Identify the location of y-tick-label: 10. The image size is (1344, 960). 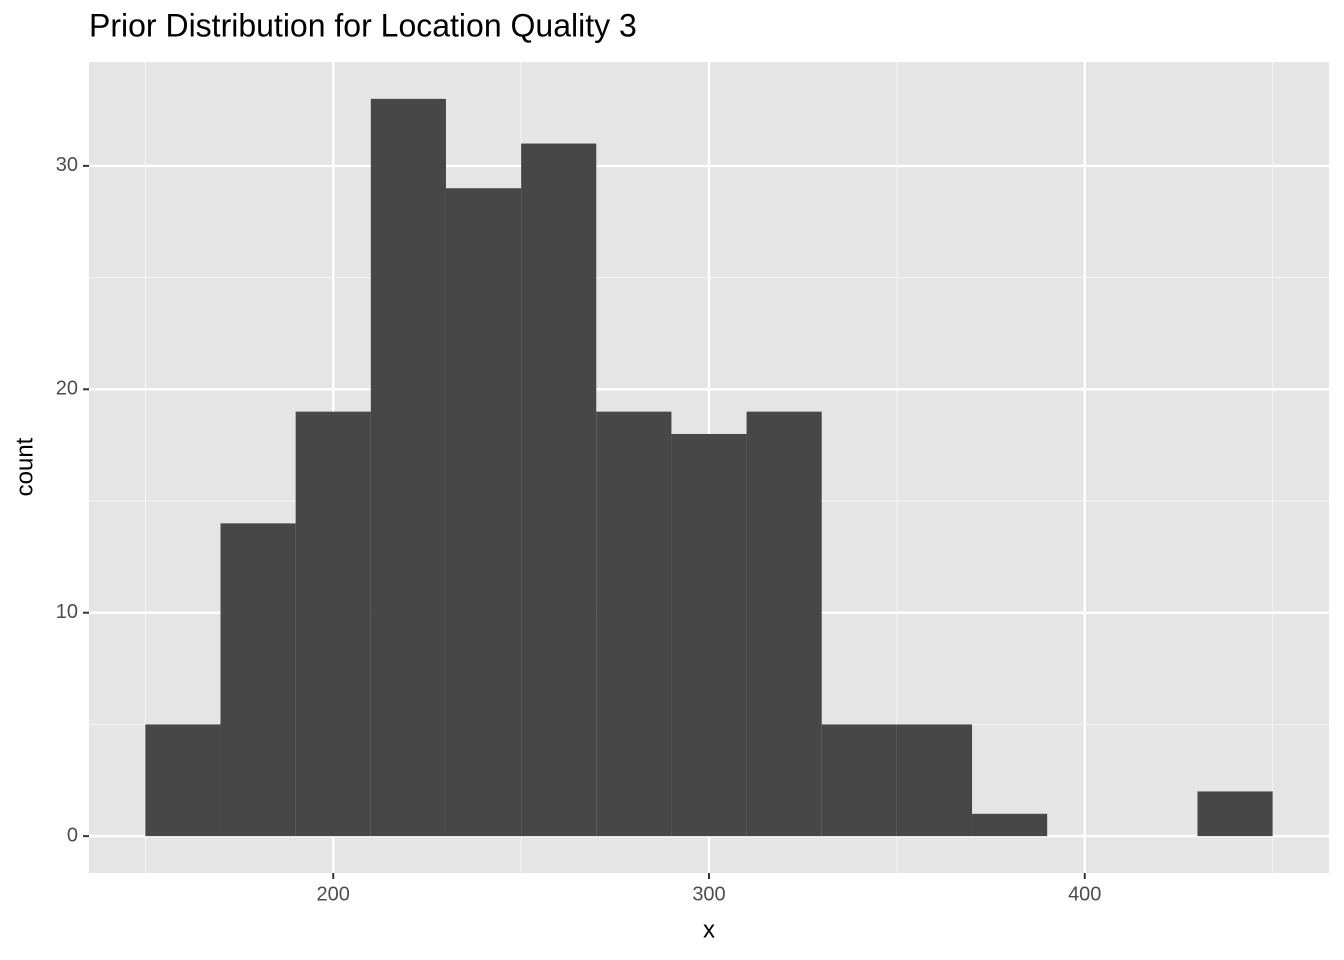
(67, 612).